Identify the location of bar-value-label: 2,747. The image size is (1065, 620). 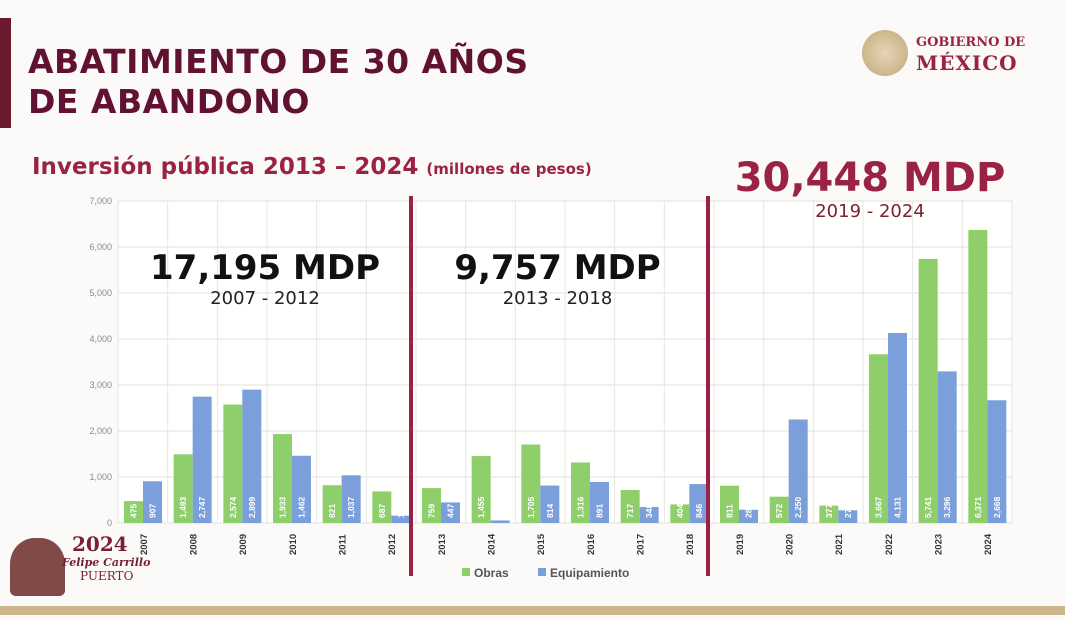
(202, 507).